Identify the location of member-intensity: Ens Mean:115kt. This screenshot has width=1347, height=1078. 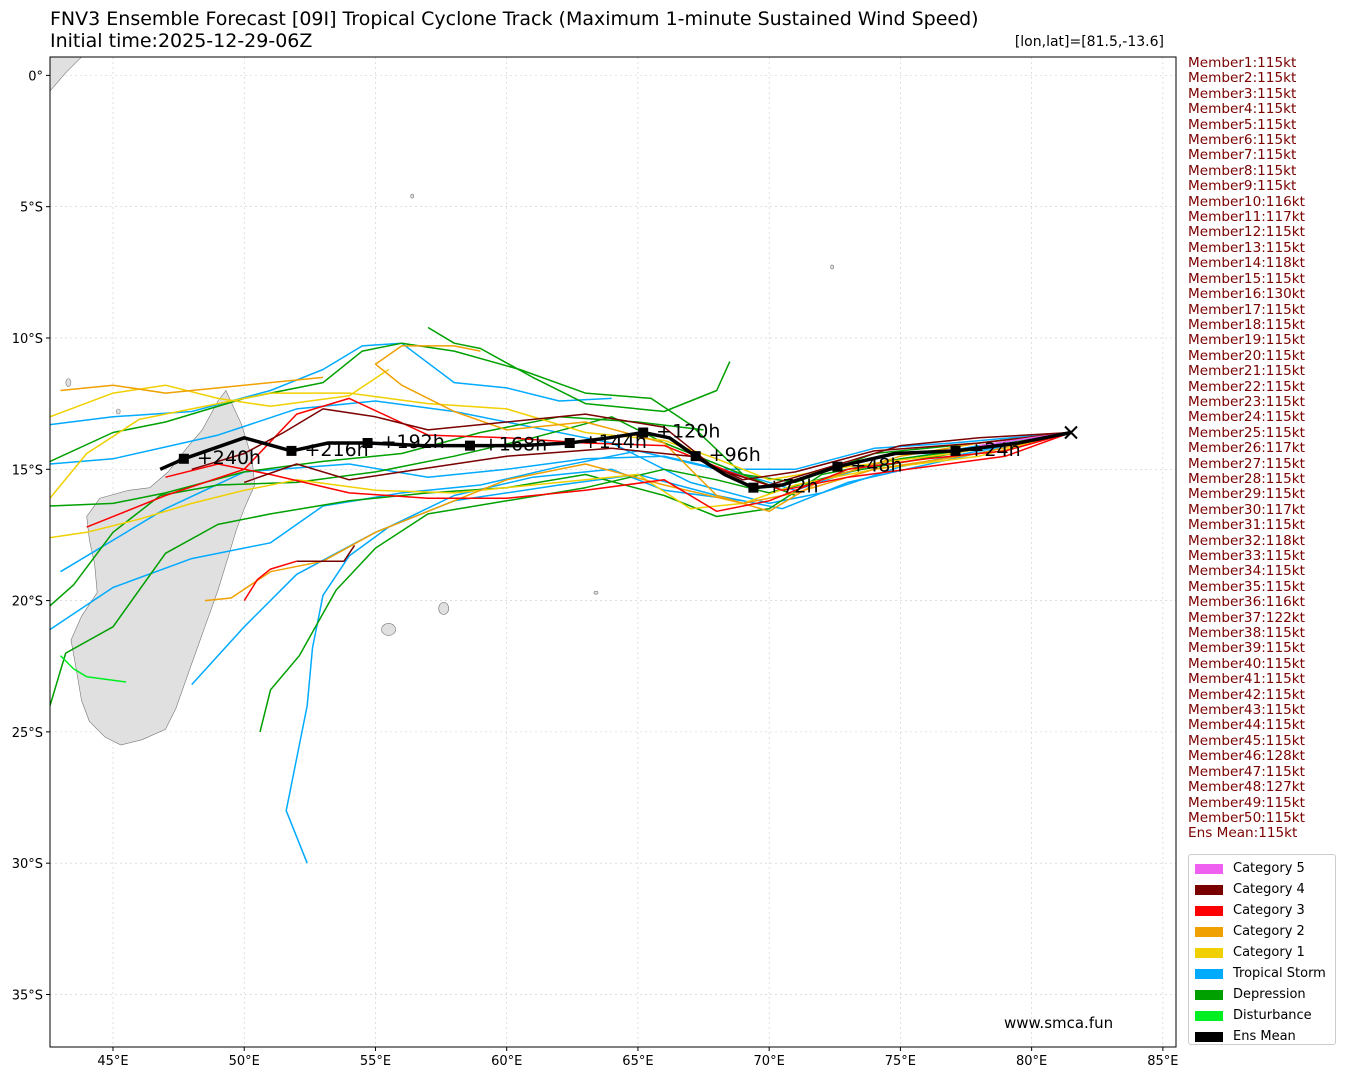
(1243, 833).